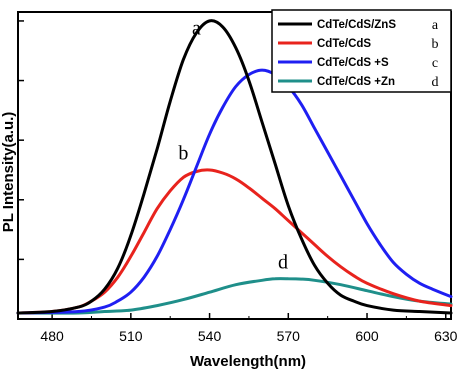 The width and height of the screenshot is (468, 370). Describe the element at coordinates (435, 63) in the screenshot. I see `legend-letter-c: c` at that location.